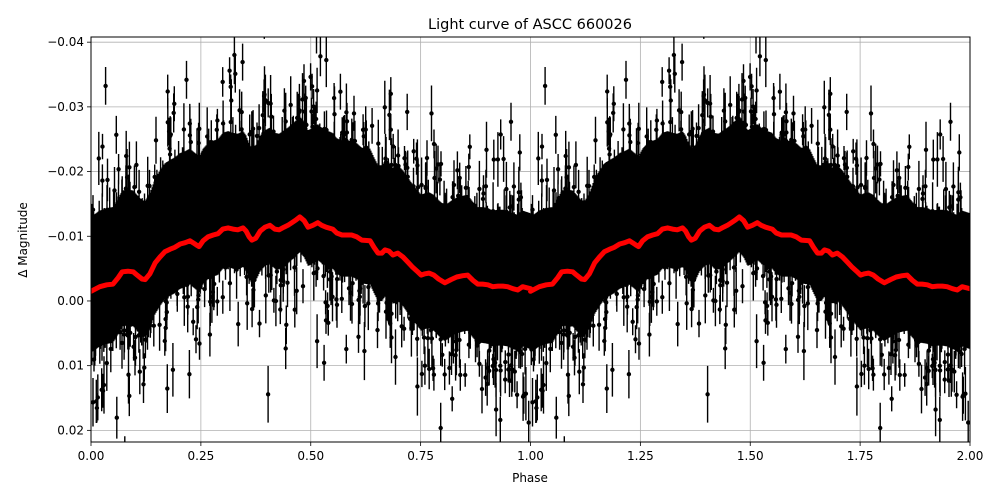 The width and height of the screenshot is (1000, 500). I want to click on x-tick-label: 0.25, so click(201, 456).